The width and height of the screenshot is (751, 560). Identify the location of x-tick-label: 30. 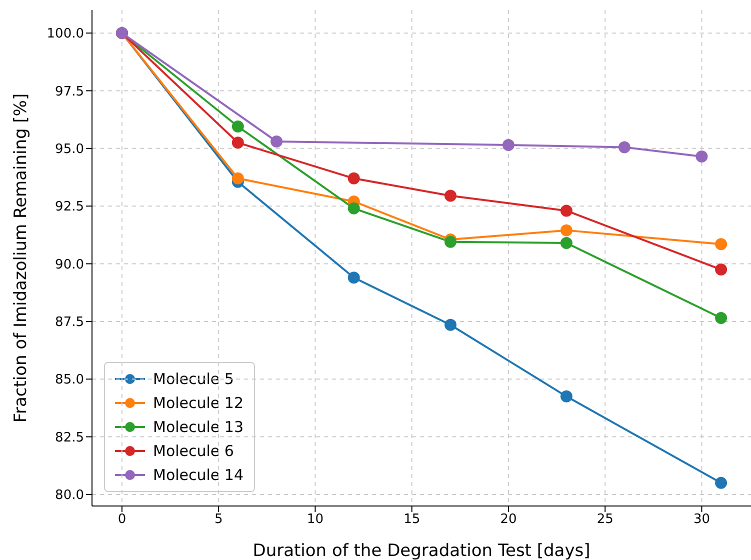
(701, 520).